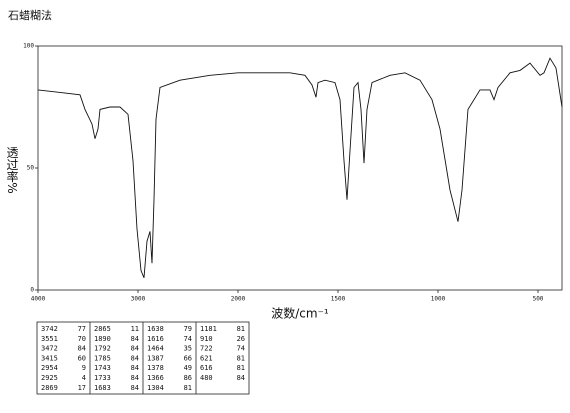 Image resolution: width=570 pixels, height=413 pixels. Describe the element at coordinates (49, 358) in the screenshot. I see `peak-wavenumber: 3415` at that location.